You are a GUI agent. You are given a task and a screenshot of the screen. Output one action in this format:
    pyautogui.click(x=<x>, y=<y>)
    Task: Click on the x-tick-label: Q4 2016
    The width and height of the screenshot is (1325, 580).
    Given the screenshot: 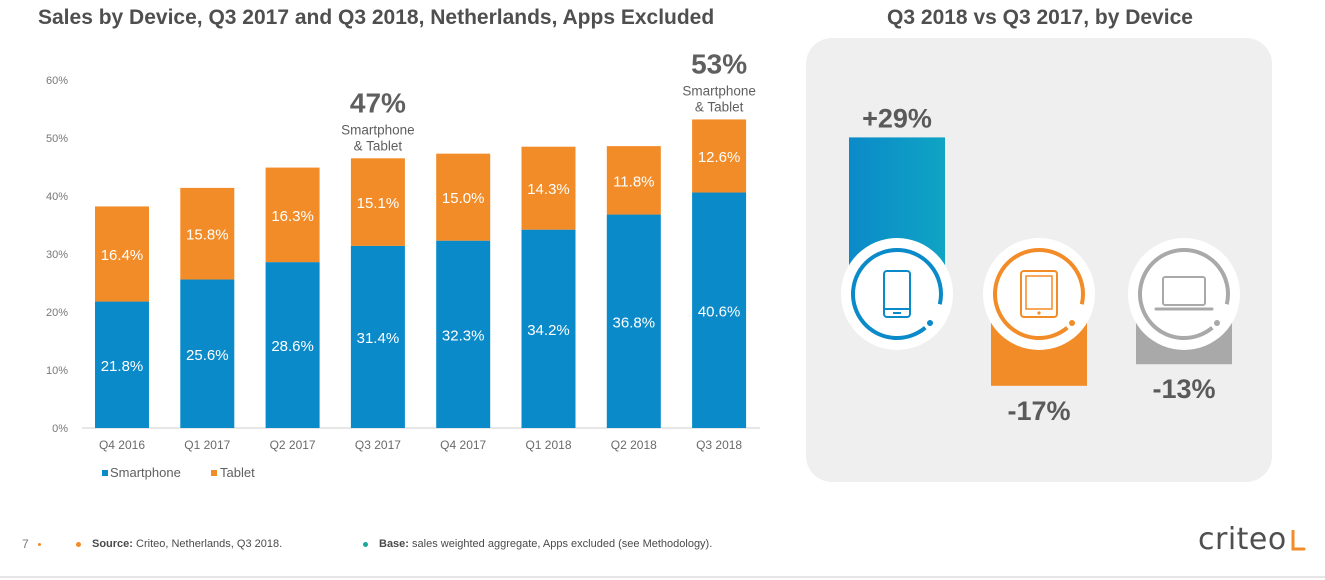 What is the action you would take?
    pyautogui.click(x=122, y=445)
    